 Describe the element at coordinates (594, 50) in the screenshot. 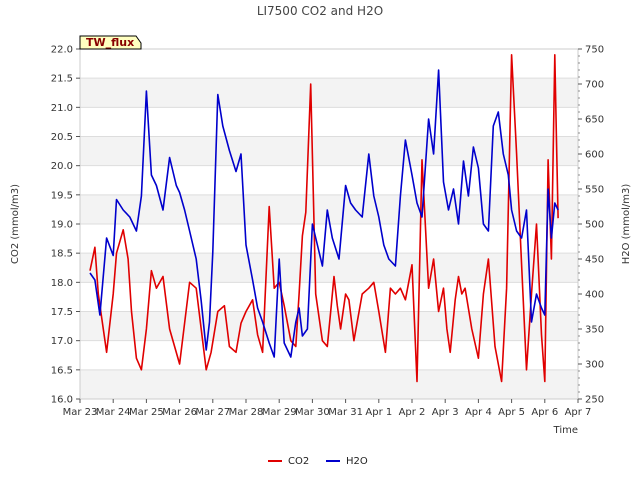

I see `y-right-tick-label: 750` at that location.